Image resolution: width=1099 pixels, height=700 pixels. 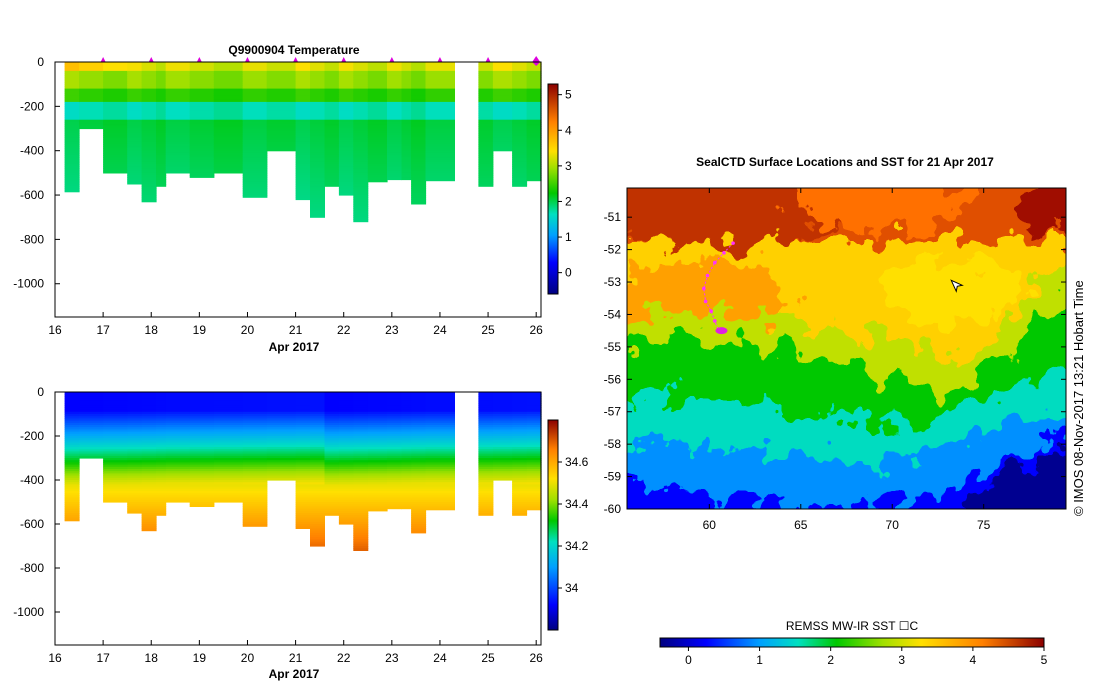 I want to click on x-tick-label: 21, so click(x=296, y=330).